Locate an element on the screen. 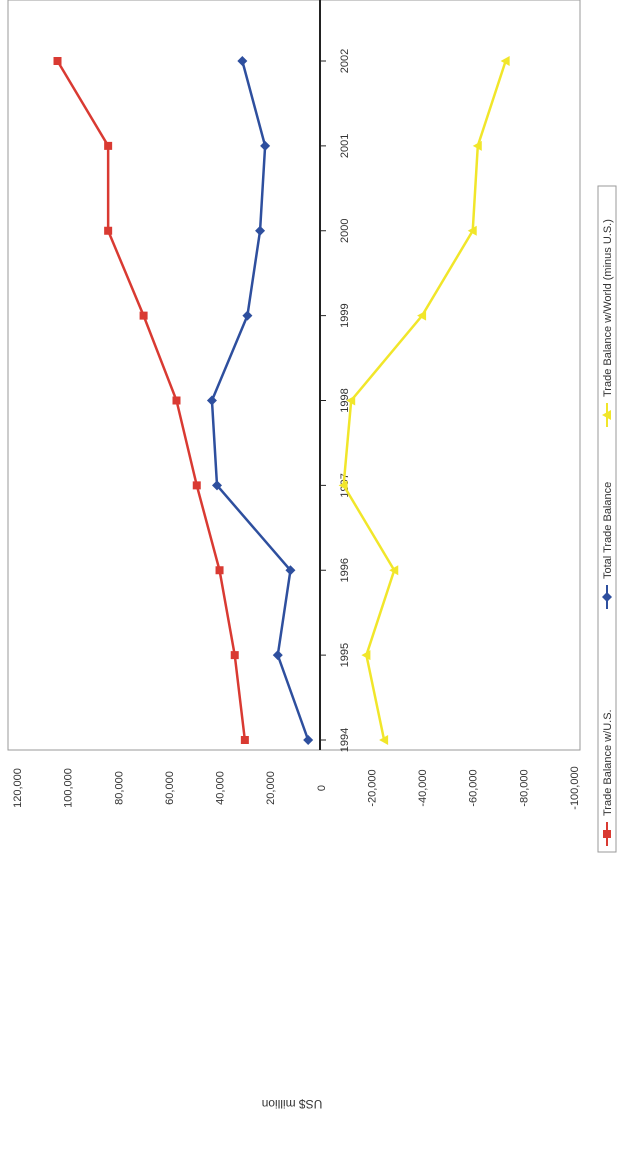 The height and width of the screenshot is (1165, 621). y-tick-label: -60,000 is located at coordinates (474, 787).